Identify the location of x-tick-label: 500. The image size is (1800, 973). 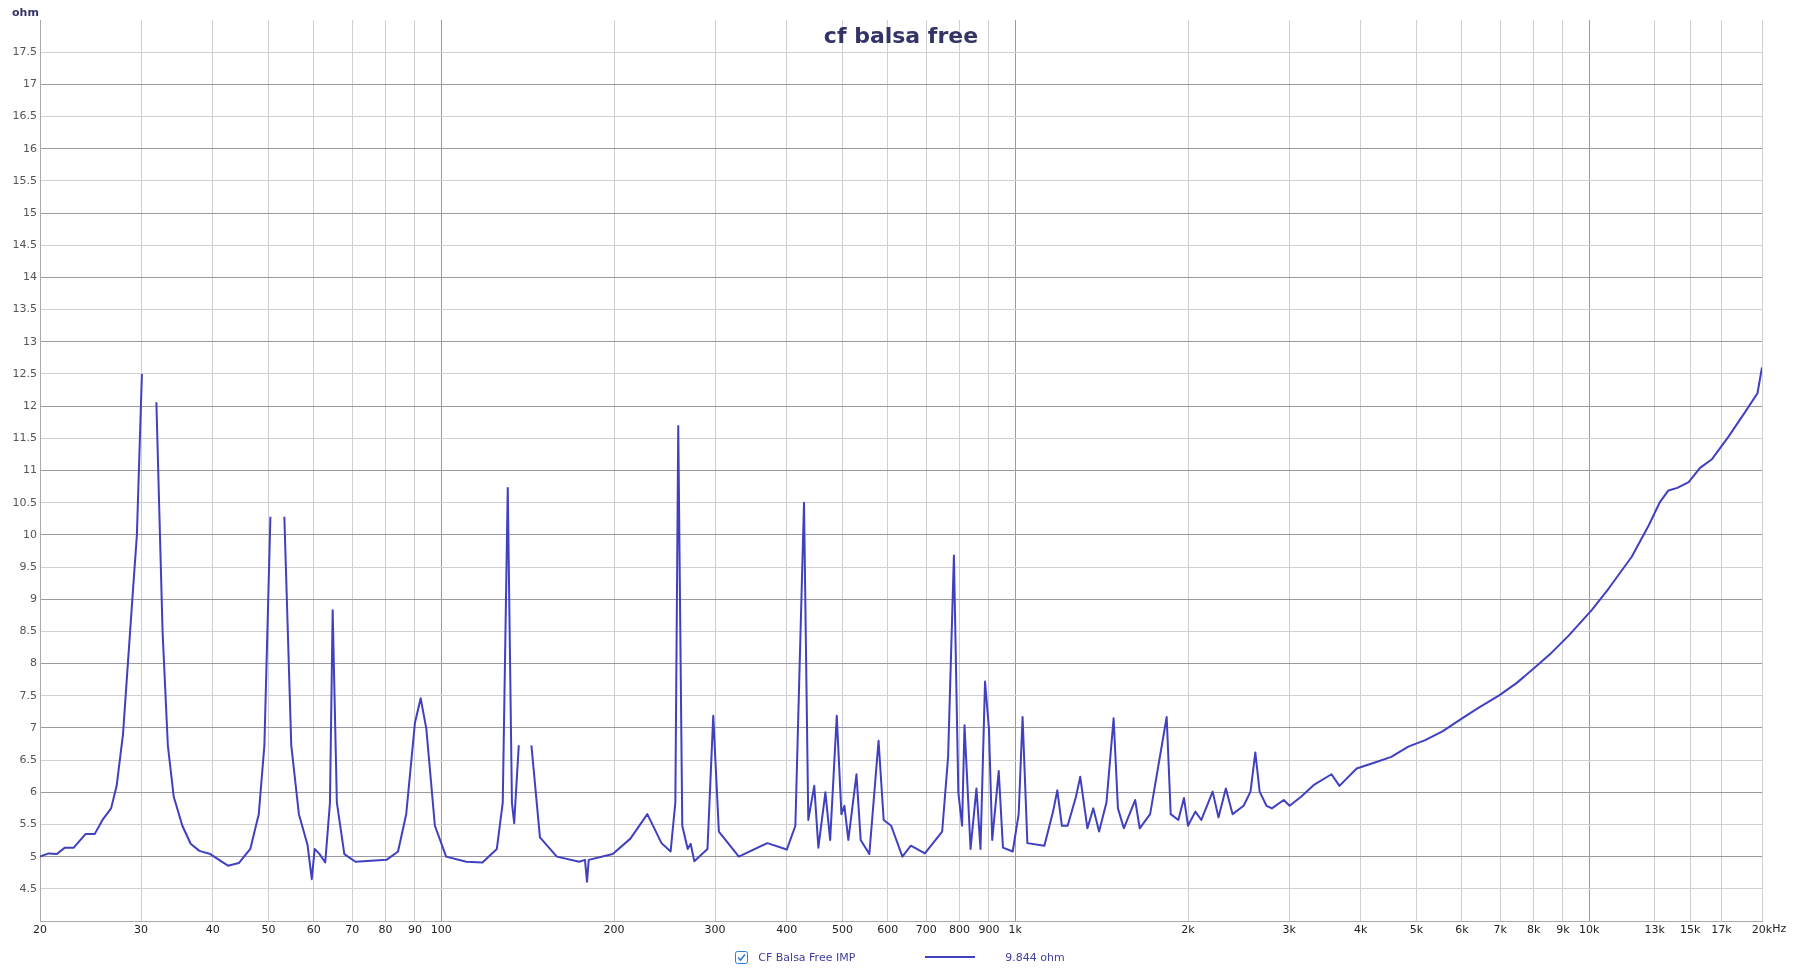
(842, 930).